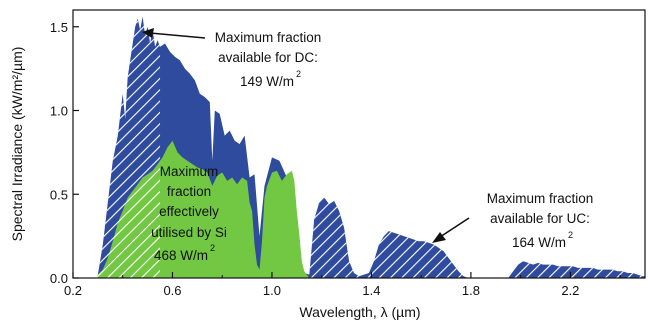 This screenshot has width=648, height=330. What do you see at coordinates (59, 27) in the screenshot?
I see `y-tick-label: 1.5` at bounding box center [59, 27].